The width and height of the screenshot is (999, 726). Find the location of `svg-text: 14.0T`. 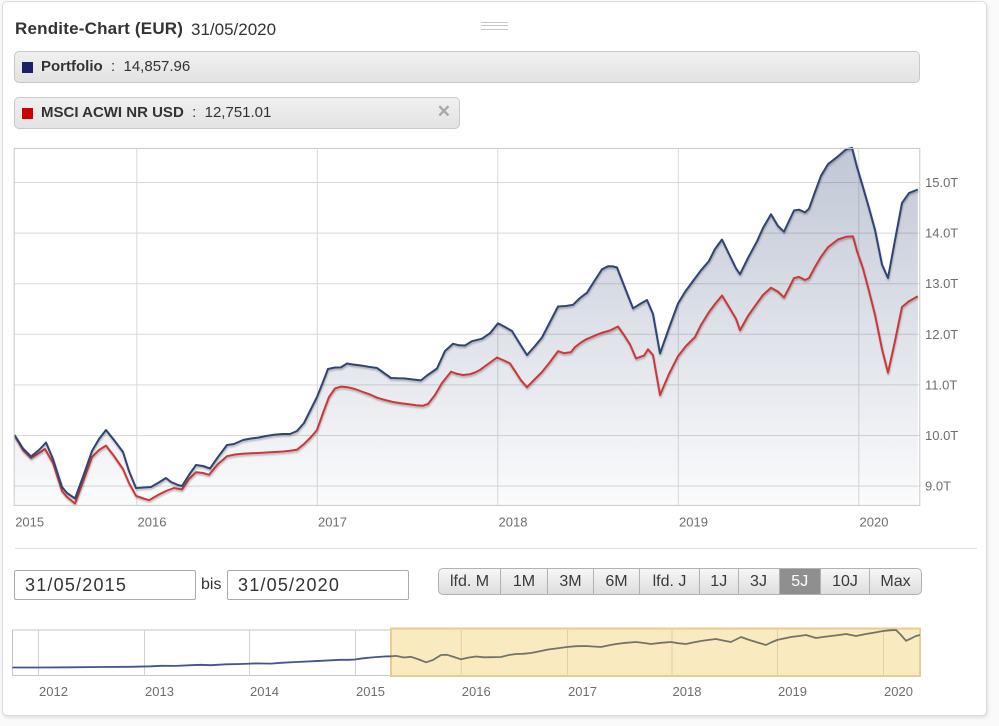

svg-text: 14.0T is located at coordinates (941, 233).